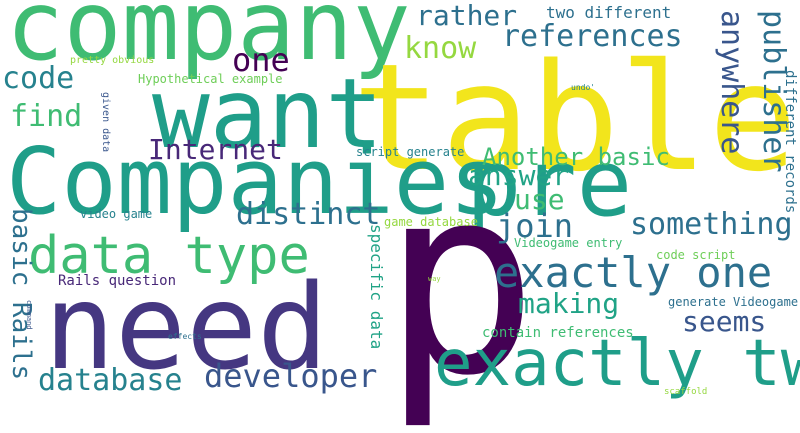  What do you see at coordinates (467, 16) in the screenshot?
I see `word-rather: rather` at bounding box center [467, 16].